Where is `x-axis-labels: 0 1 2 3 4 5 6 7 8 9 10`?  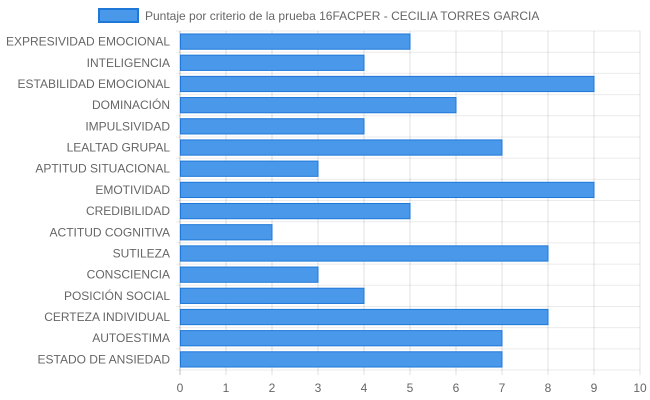
x-axis-labels: 0 1 2 3 4 5 6 7 8 9 10 is located at coordinates (412, 388).